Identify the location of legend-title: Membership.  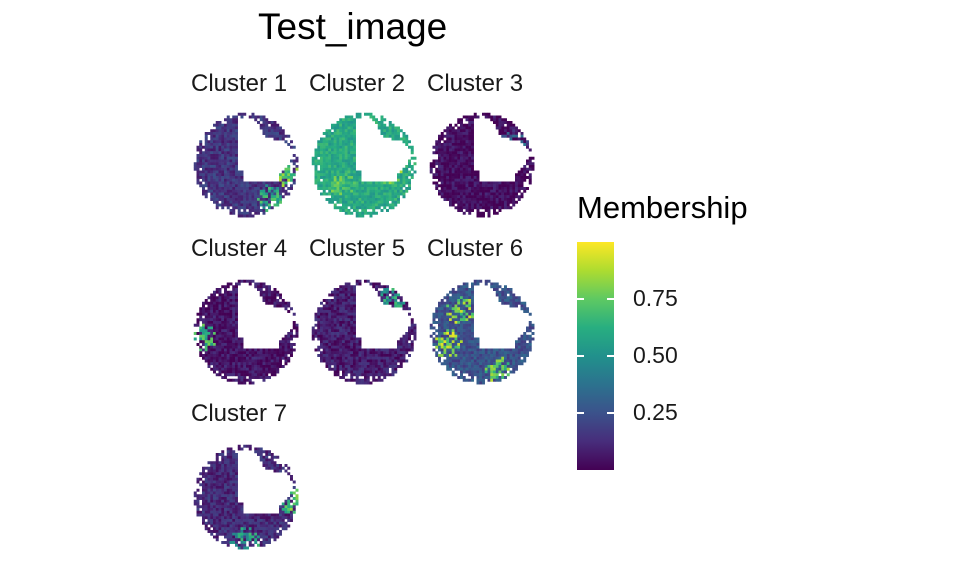
(662, 207).